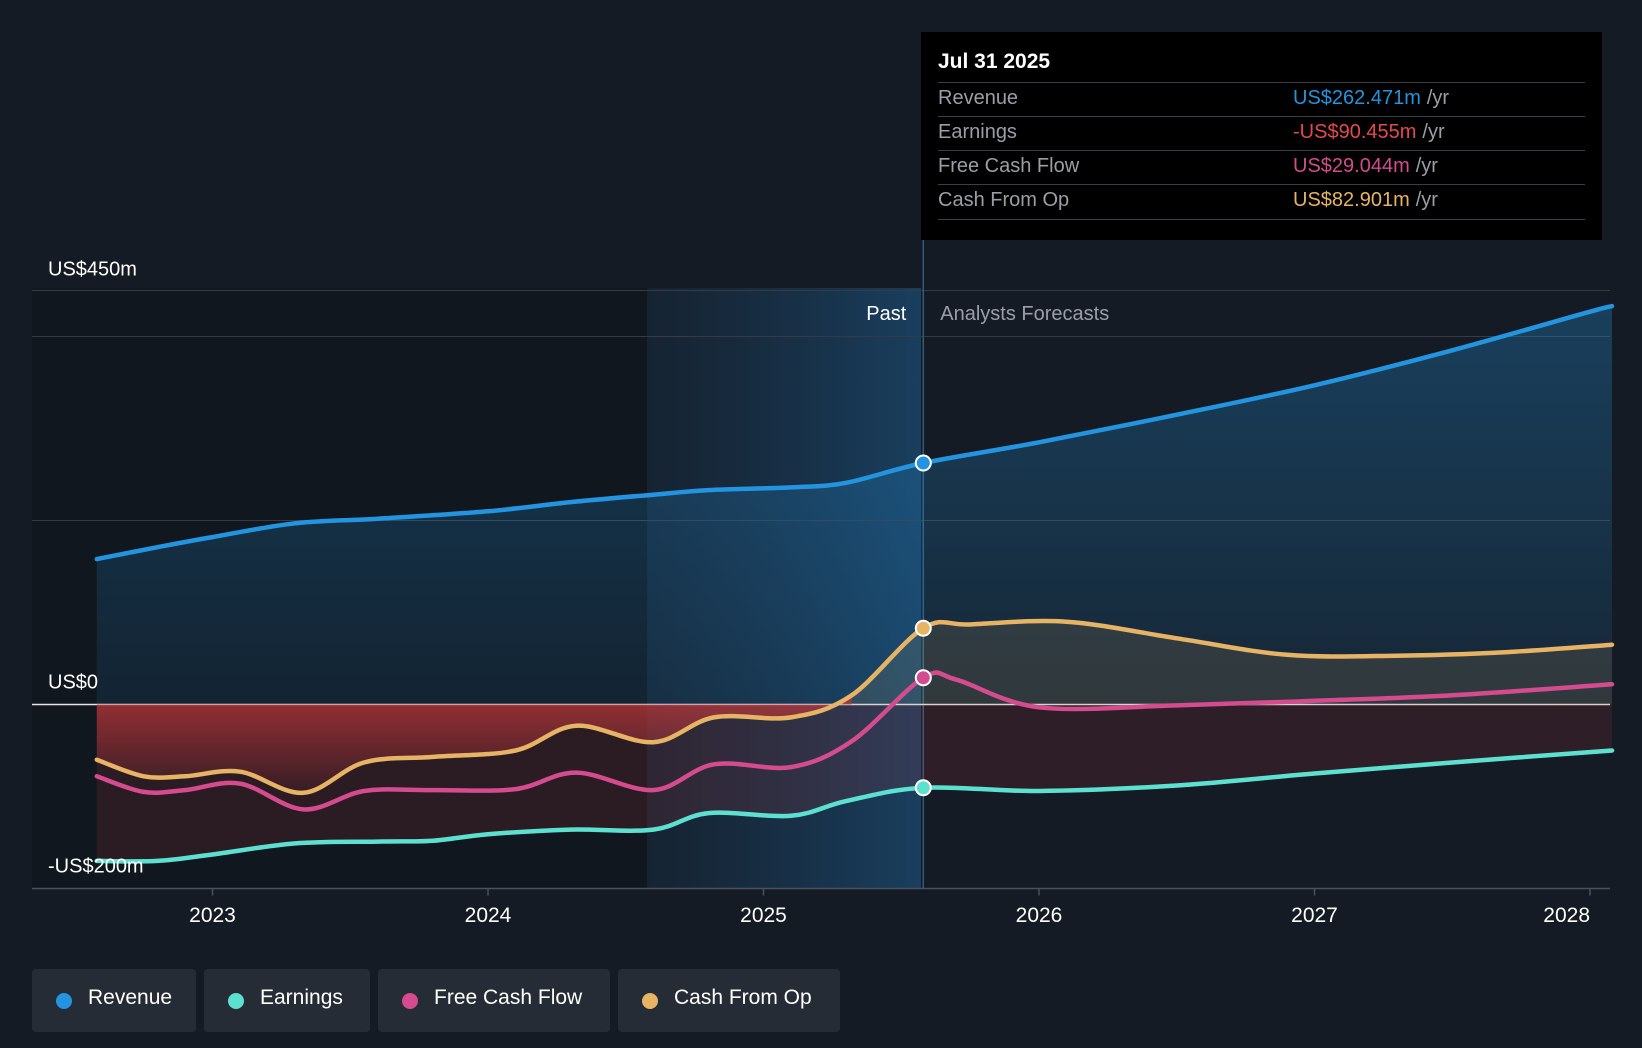 This screenshot has width=1642, height=1048. Describe the element at coordinates (977, 132) in the screenshot. I see `tooltip-label: Earnings` at that location.